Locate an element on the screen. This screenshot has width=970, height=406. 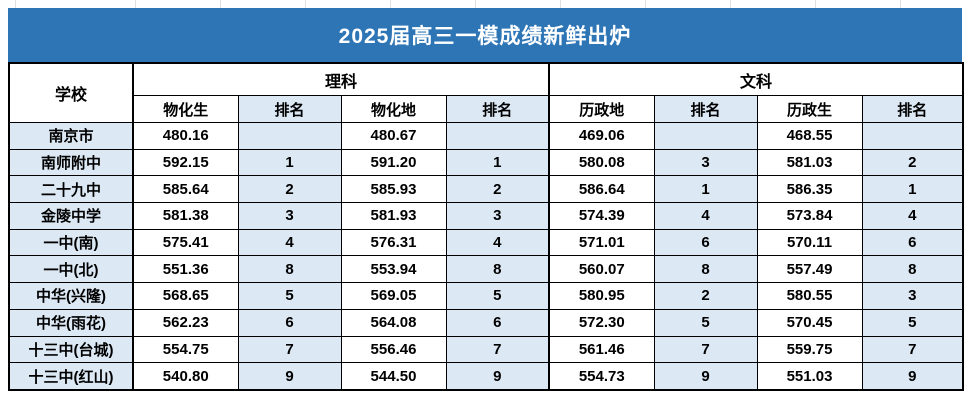
score-cell: 480.67 is located at coordinates (393, 136).